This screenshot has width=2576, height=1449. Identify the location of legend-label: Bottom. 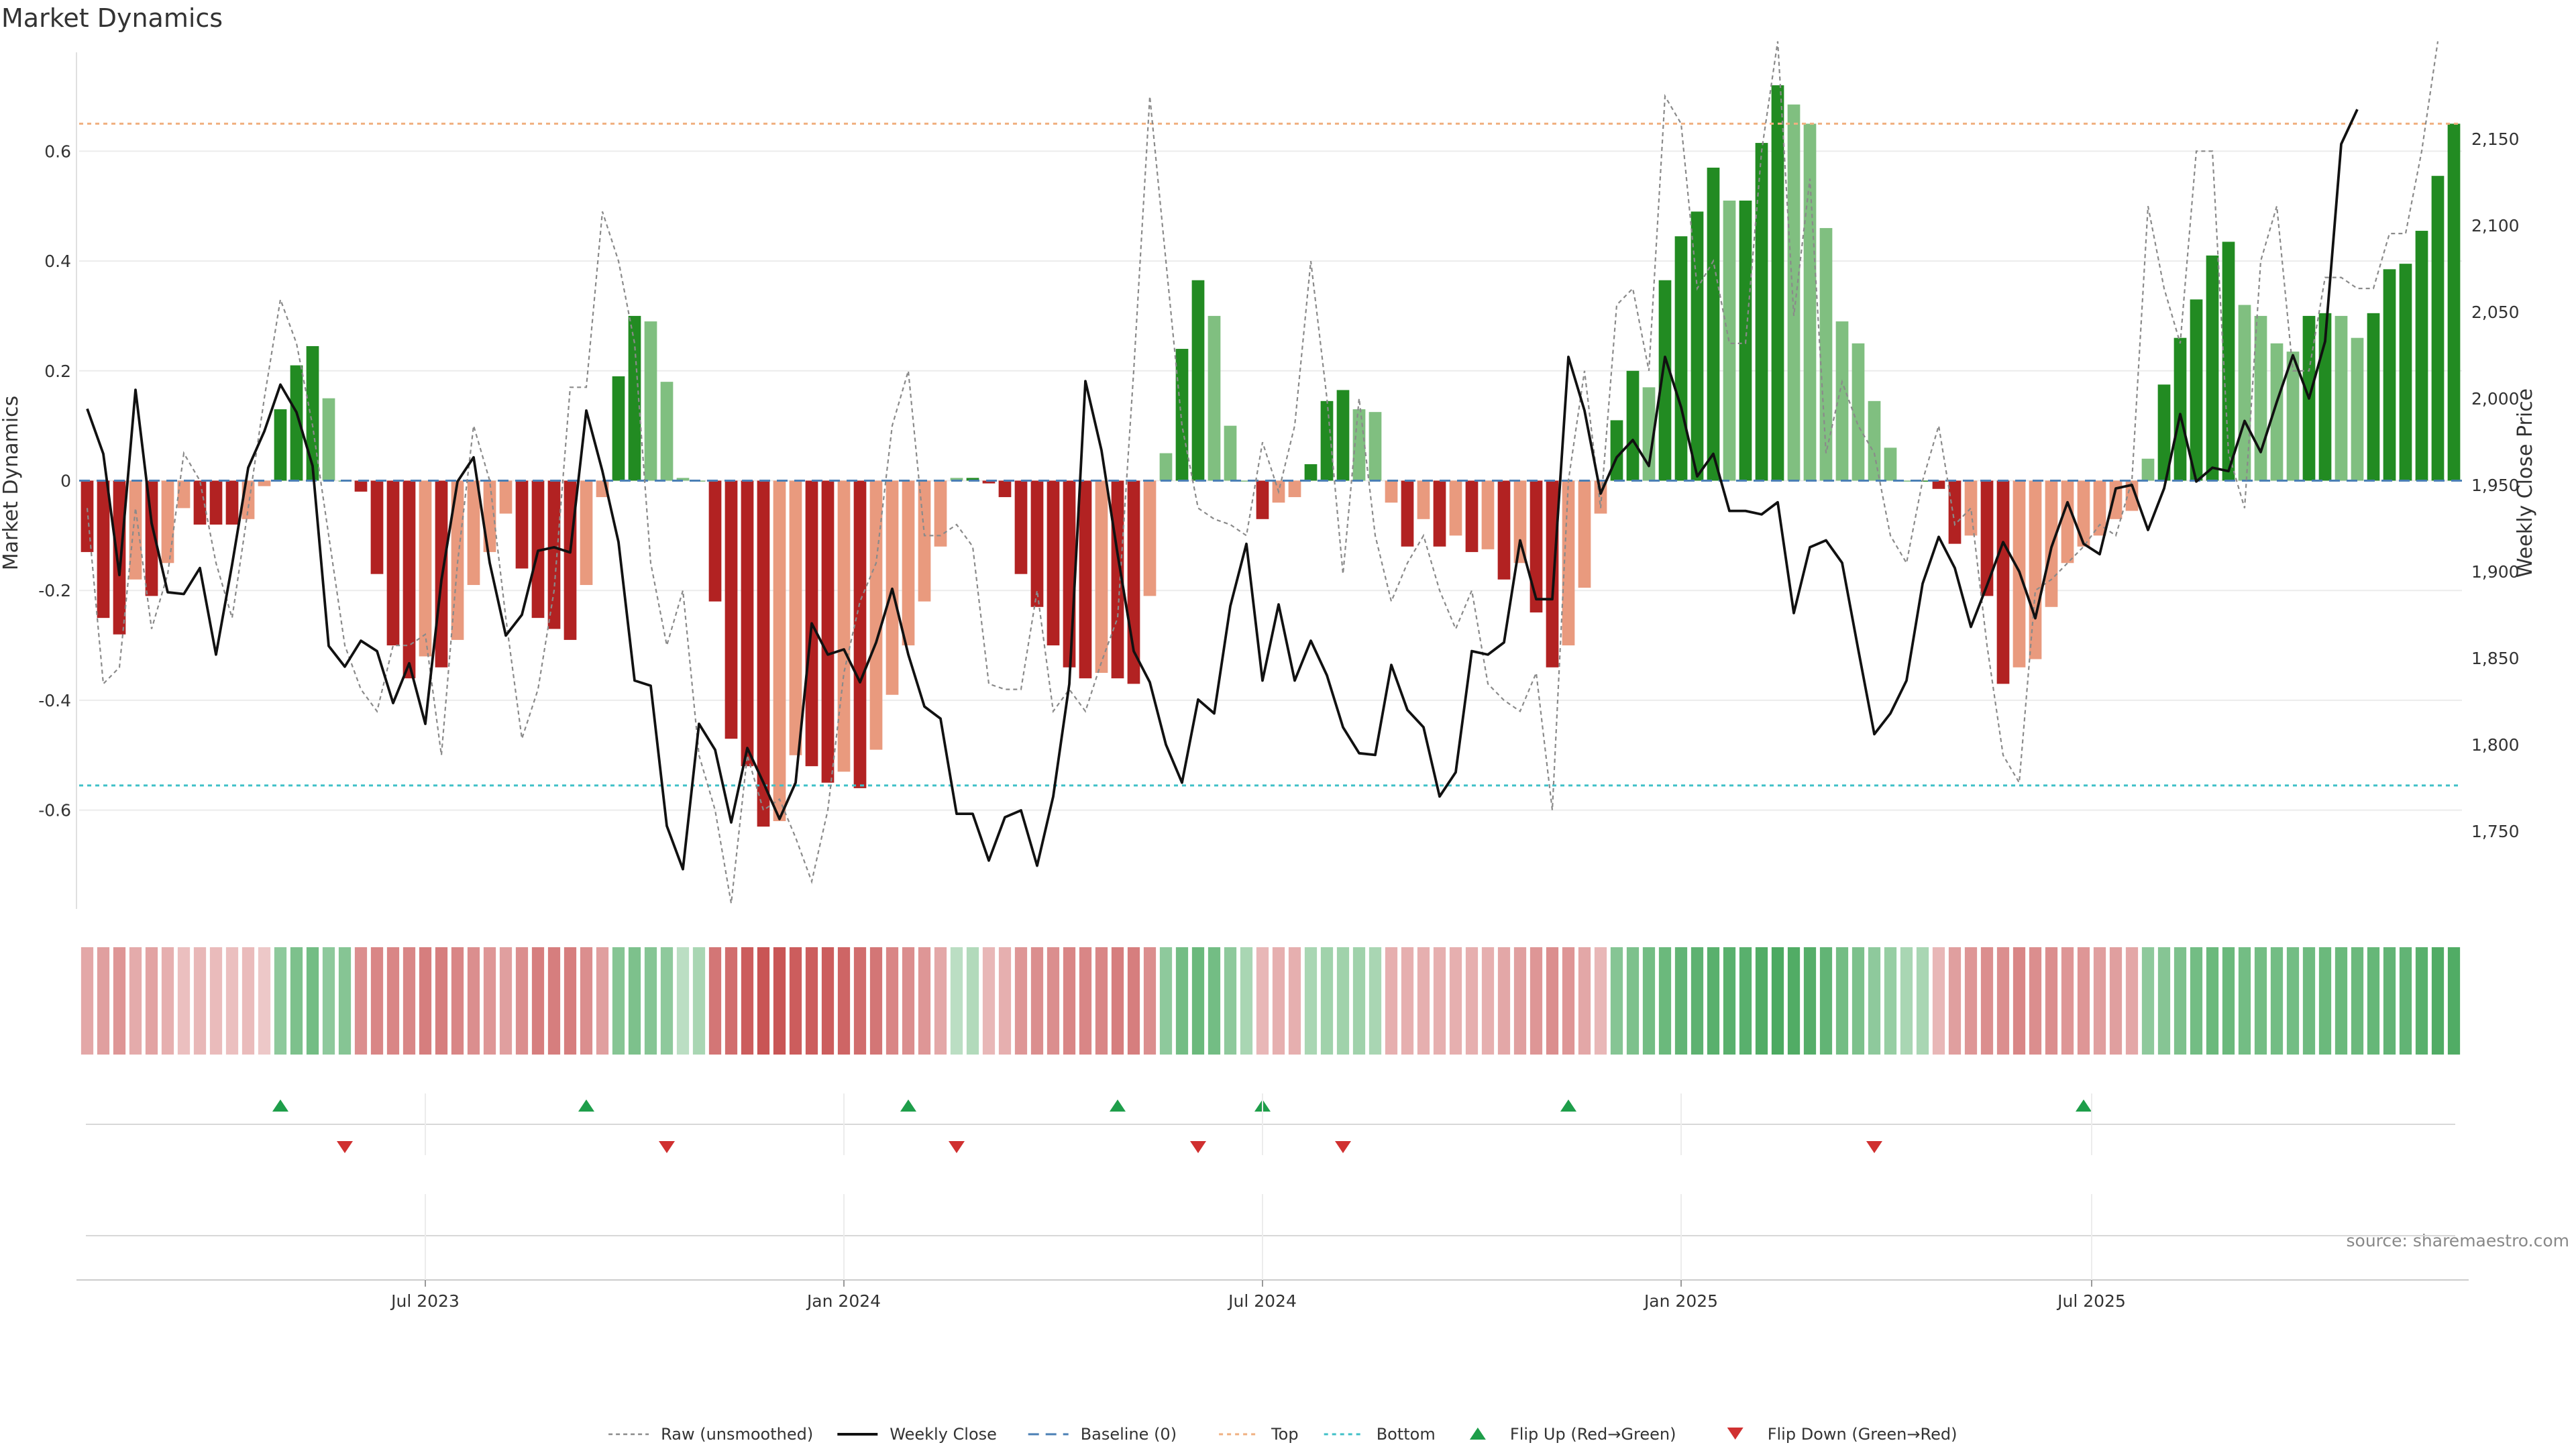
(1406, 1434).